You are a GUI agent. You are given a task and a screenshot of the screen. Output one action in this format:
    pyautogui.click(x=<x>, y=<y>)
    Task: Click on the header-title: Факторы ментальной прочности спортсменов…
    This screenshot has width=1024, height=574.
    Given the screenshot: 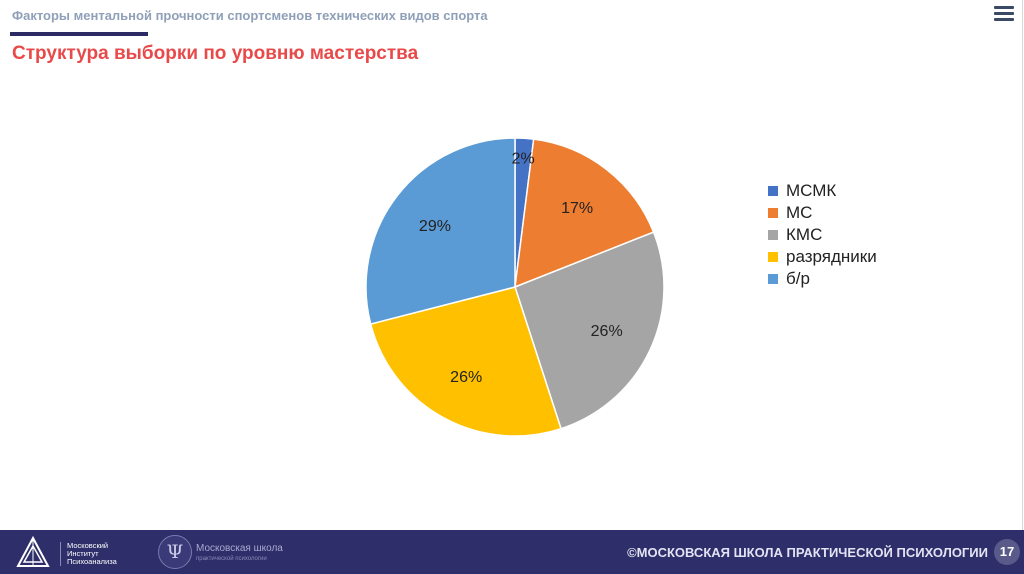 What is the action you would take?
    pyautogui.click(x=250, y=15)
    